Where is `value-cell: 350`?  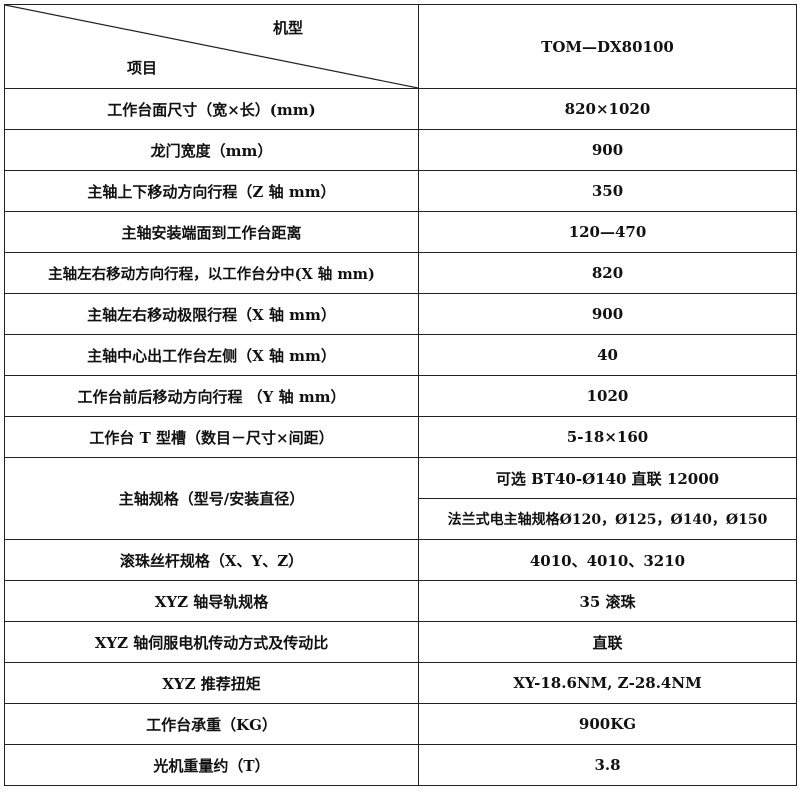 value-cell: 350 is located at coordinates (607, 191).